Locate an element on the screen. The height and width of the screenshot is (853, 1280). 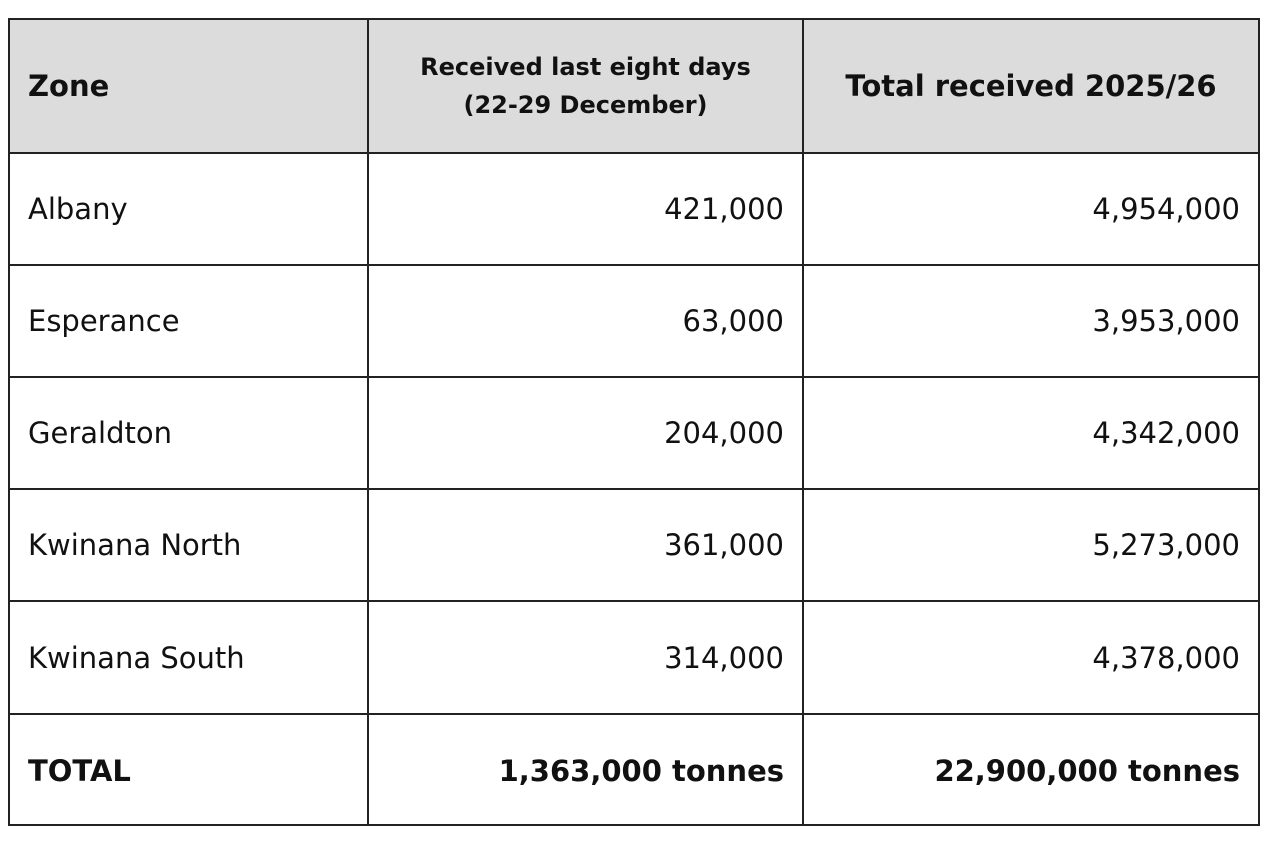
table-cell: Esperance is located at coordinates (189, 322).